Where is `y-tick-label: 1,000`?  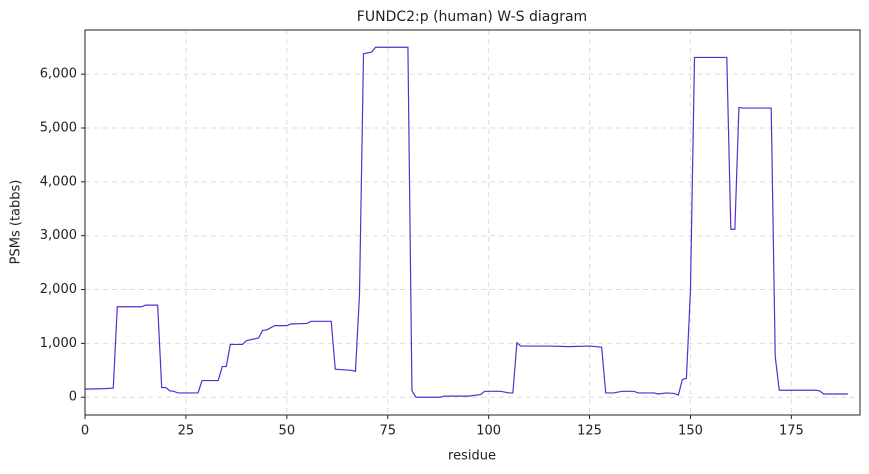 y-tick-label: 1,000 is located at coordinates (58, 343).